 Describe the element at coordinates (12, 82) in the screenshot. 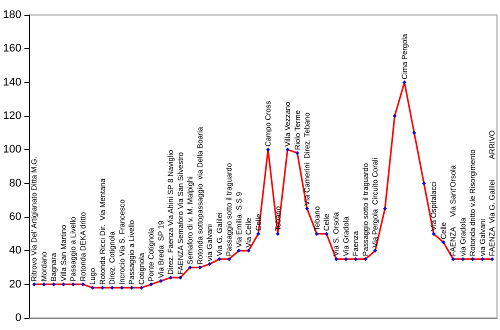

I see `y-tick-label: 140` at that location.